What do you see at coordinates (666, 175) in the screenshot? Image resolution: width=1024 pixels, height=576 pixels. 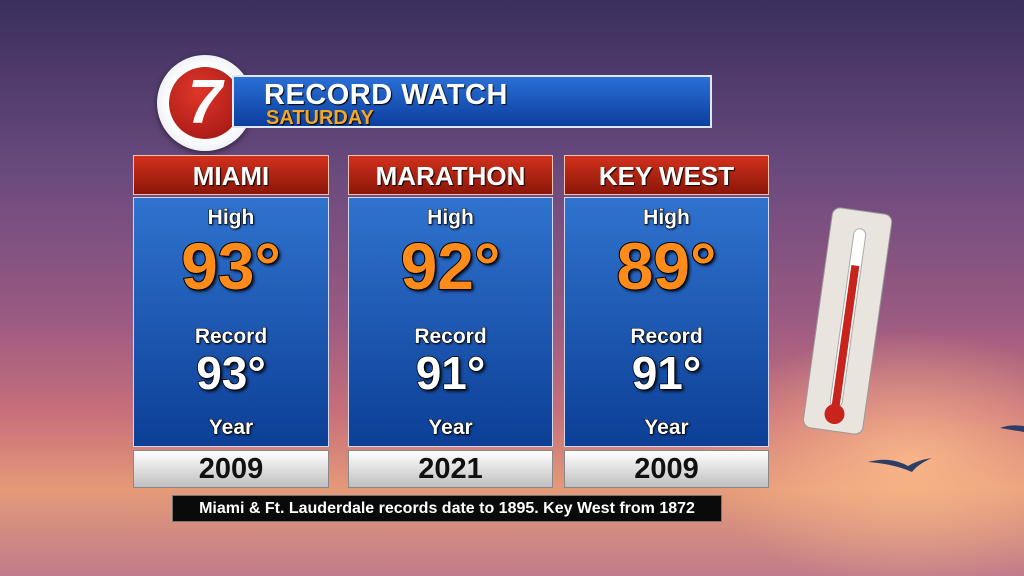 I see `city-name: KEY WEST` at bounding box center [666, 175].